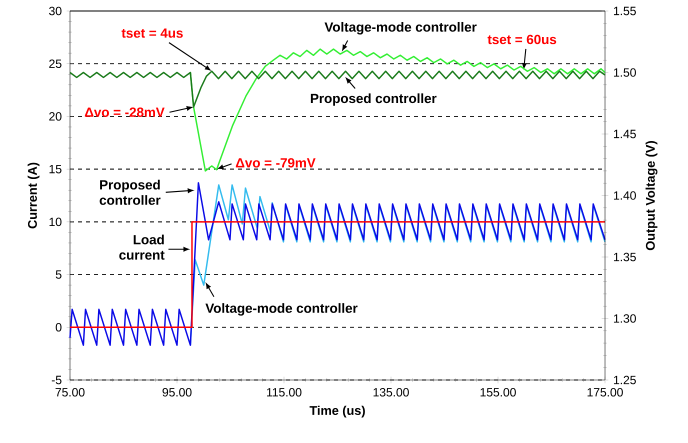 This screenshot has width=688, height=443. I want to click on x-tick-label: 75.00, so click(70, 392).